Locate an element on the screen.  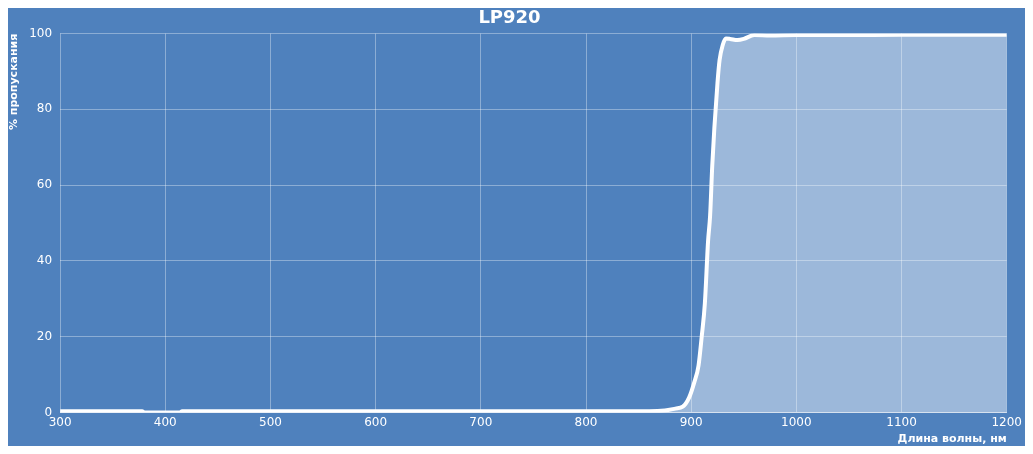
x-tick-label: 900 is located at coordinates (691, 421).